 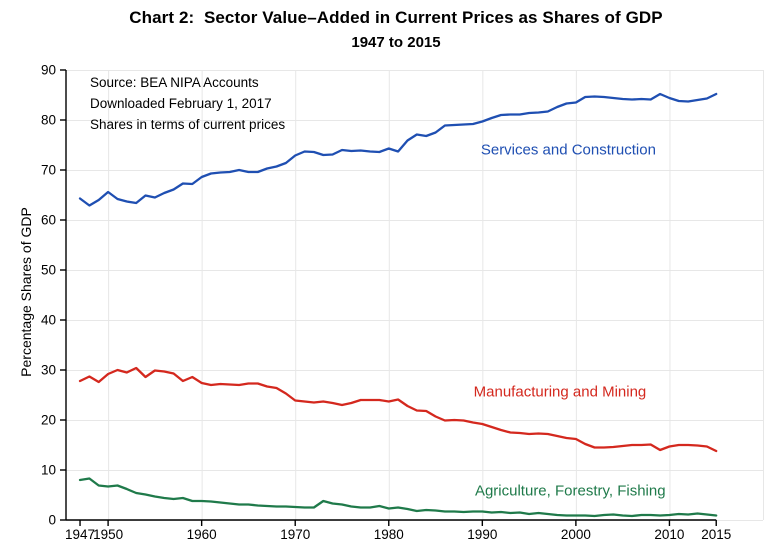 What do you see at coordinates (48, 70) in the screenshot?
I see `svg-text: 90` at bounding box center [48, 70].